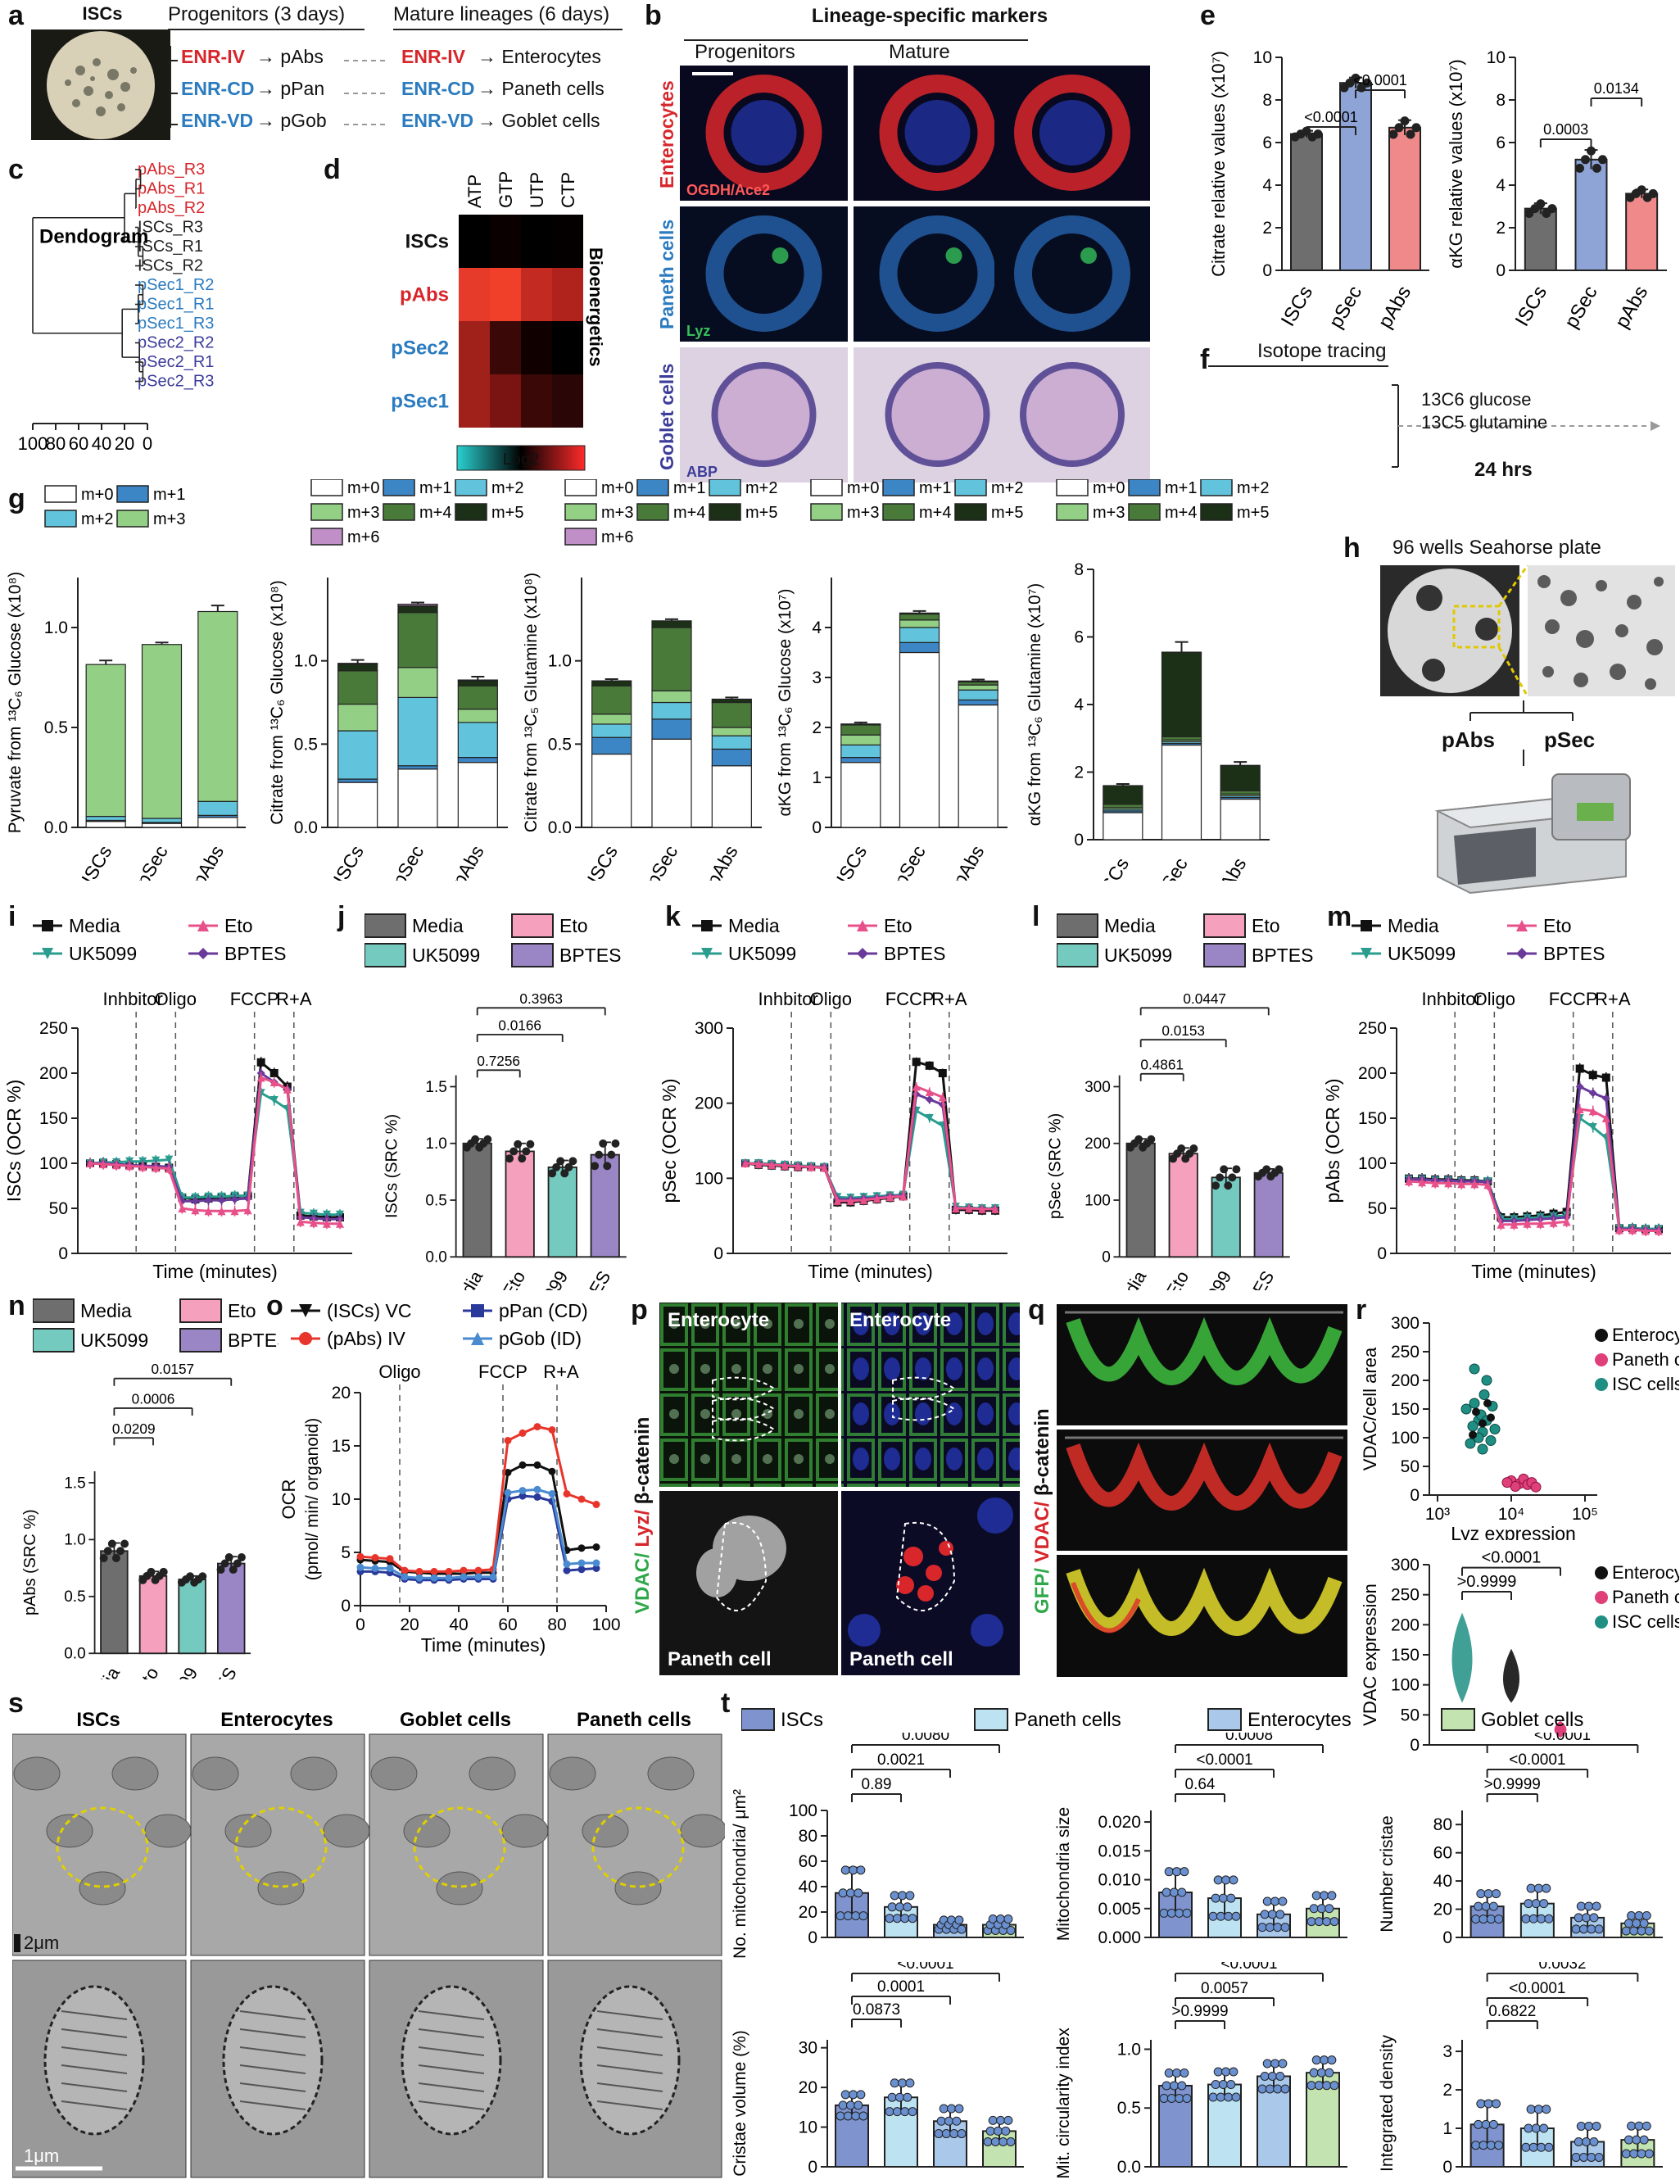 This screenshot has width=1680, height=2184. What do you see at coordinates (452, 2060) in the screenshot?
I see `em-mitochondrion` at bounding box center [452, 2060].